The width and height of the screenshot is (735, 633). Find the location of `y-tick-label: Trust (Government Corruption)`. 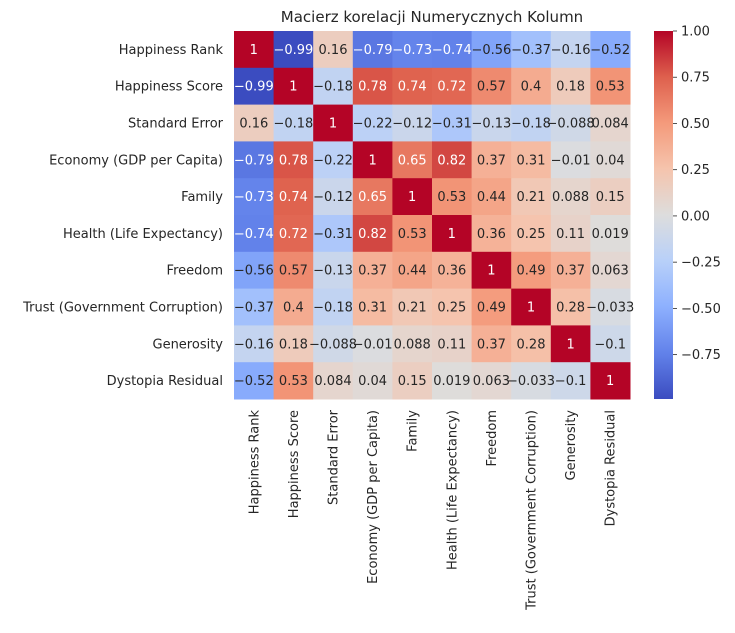

y-tick-label: Trust (Government Corruption) is located at coordinates (122, 308).